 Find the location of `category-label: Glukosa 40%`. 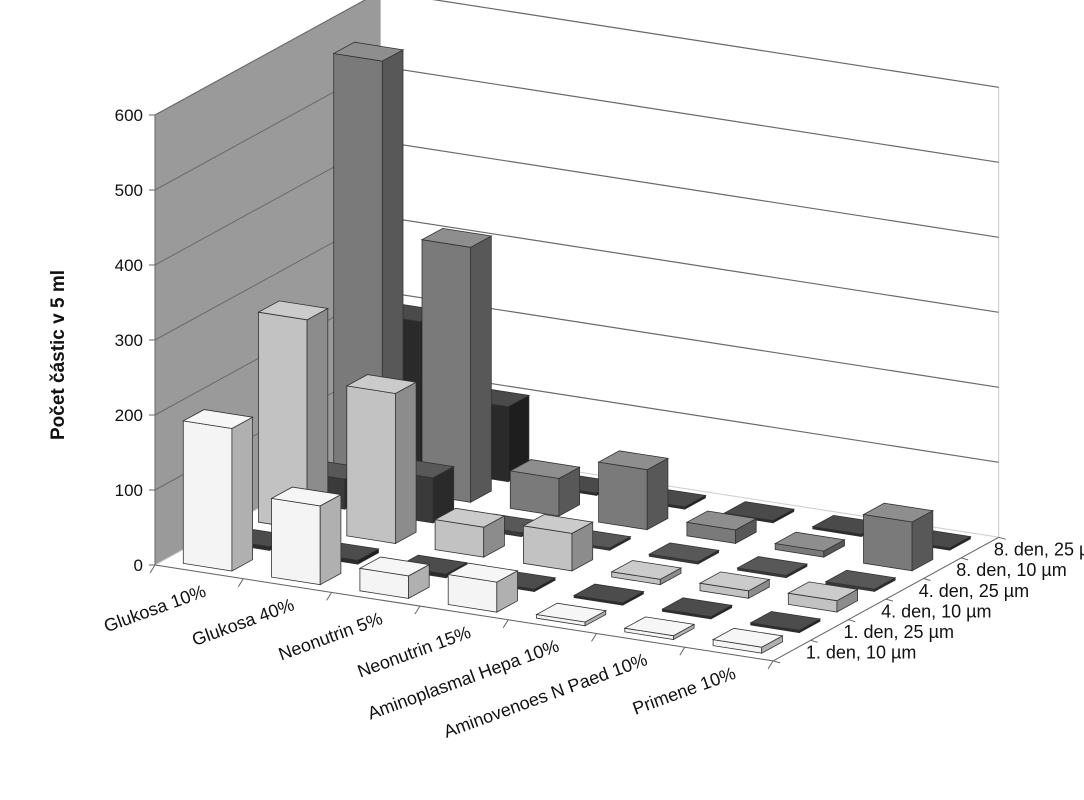

category-label: Glukosa 40% is located at coordinates (242, 621).